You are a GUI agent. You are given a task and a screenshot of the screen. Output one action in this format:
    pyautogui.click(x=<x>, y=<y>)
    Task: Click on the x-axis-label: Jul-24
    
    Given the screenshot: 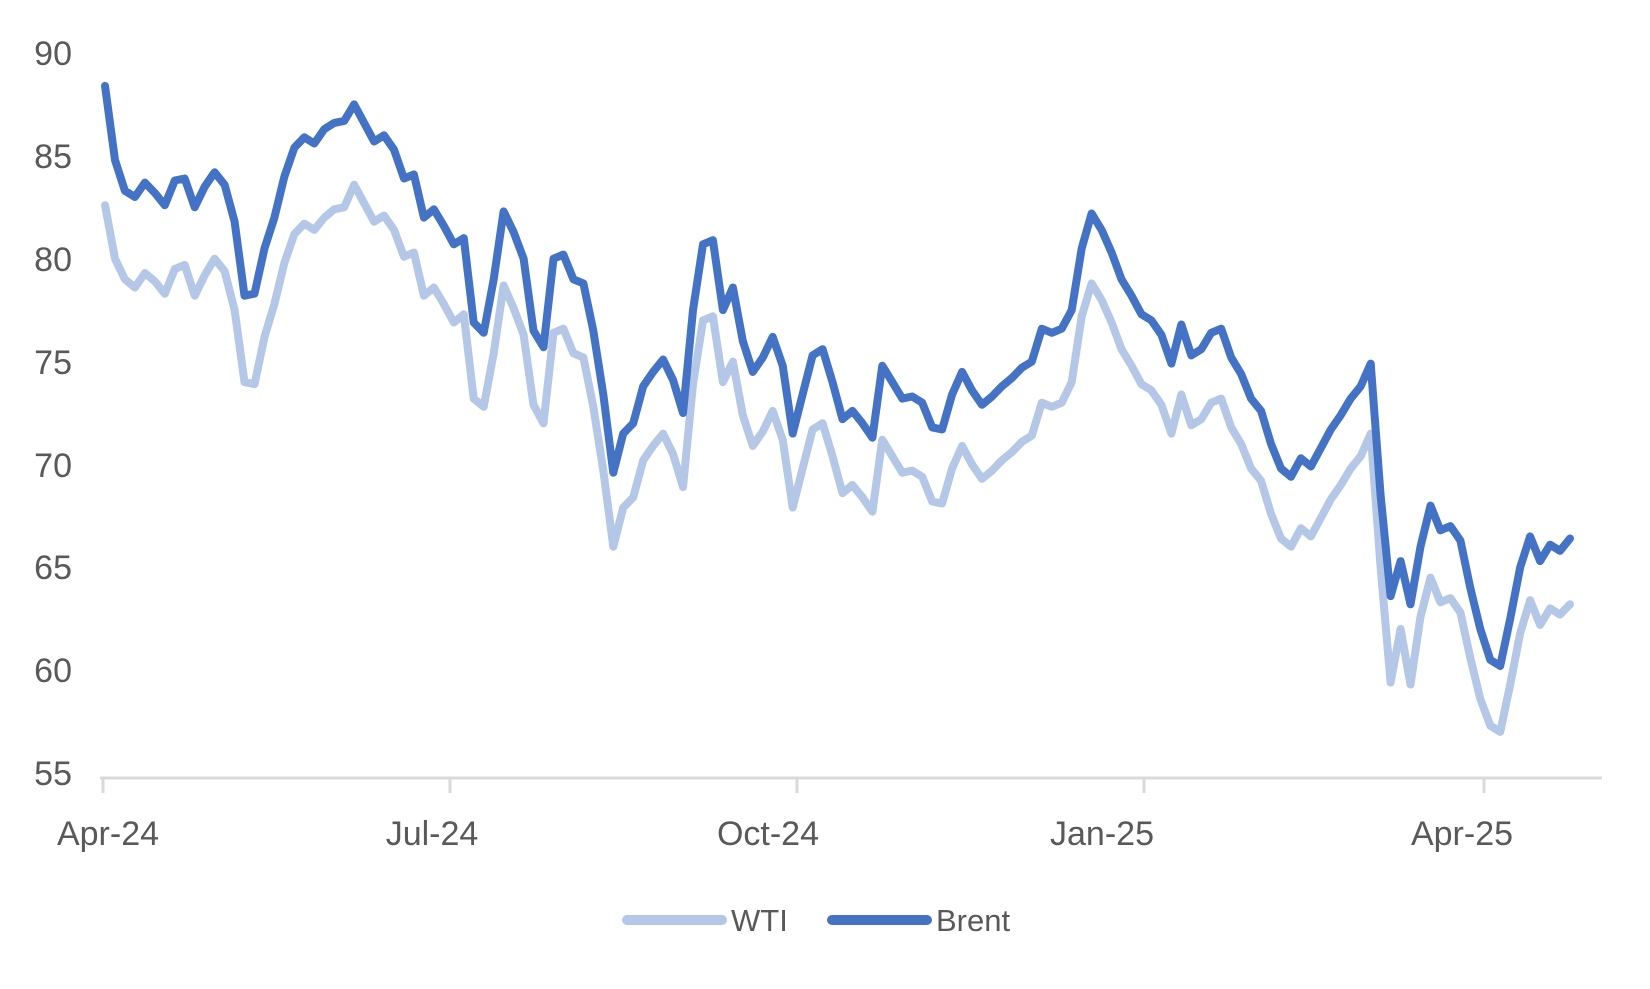 What is the action you would take?
    pyautogui.click(x=432, y=834)
    